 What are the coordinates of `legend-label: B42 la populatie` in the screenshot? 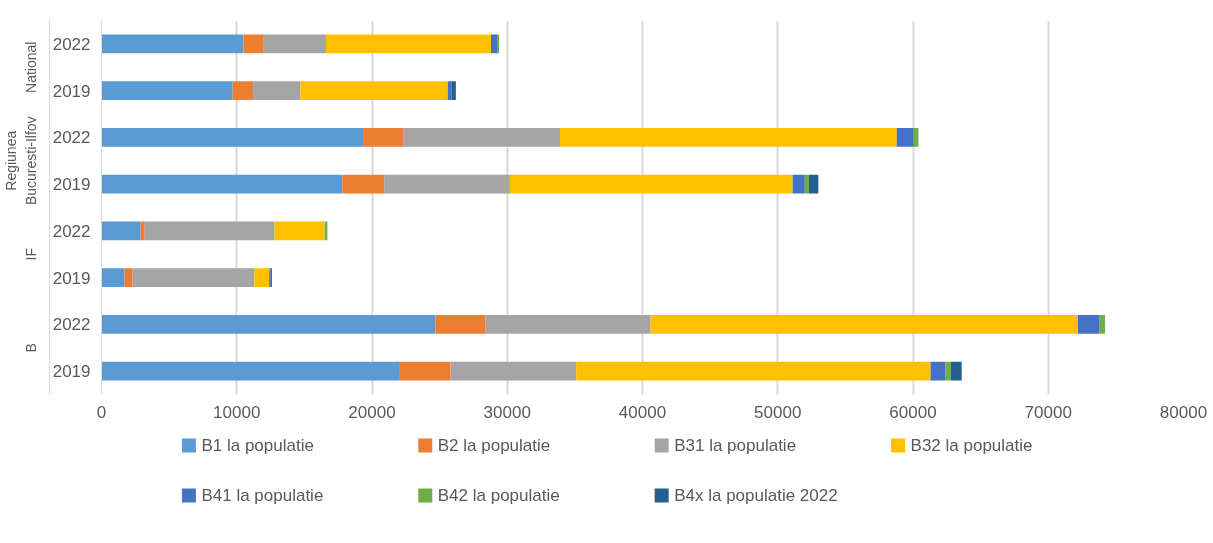 It's located at (498, 495).